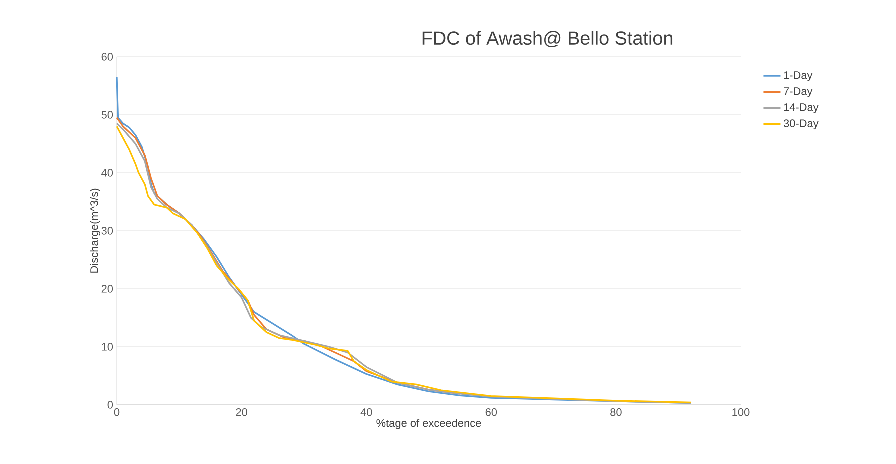  I want to click on y-tick-label: 10, so click(108, 347).